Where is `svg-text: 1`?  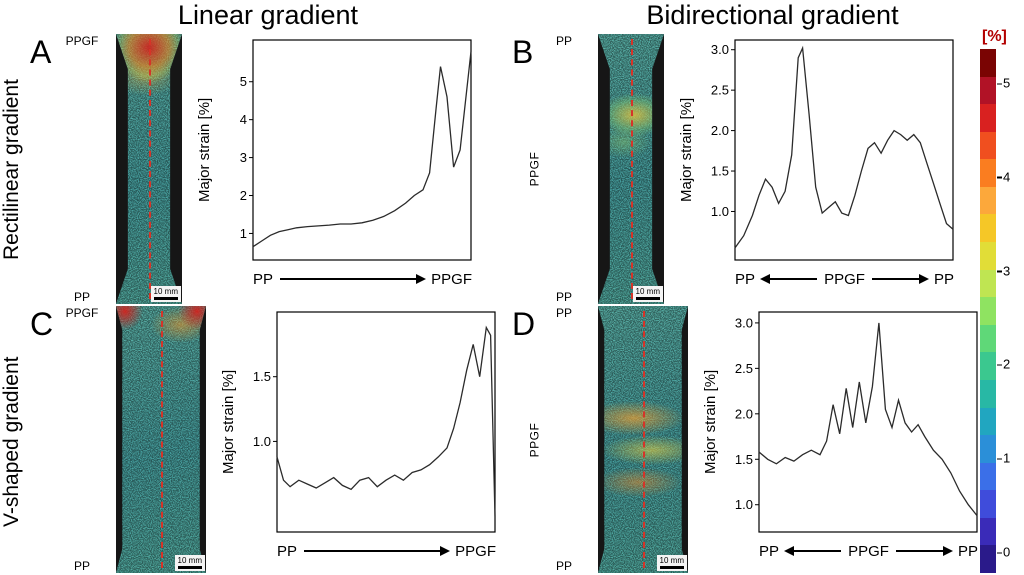
svg-text: 1 is located at coordinates (243, 233).